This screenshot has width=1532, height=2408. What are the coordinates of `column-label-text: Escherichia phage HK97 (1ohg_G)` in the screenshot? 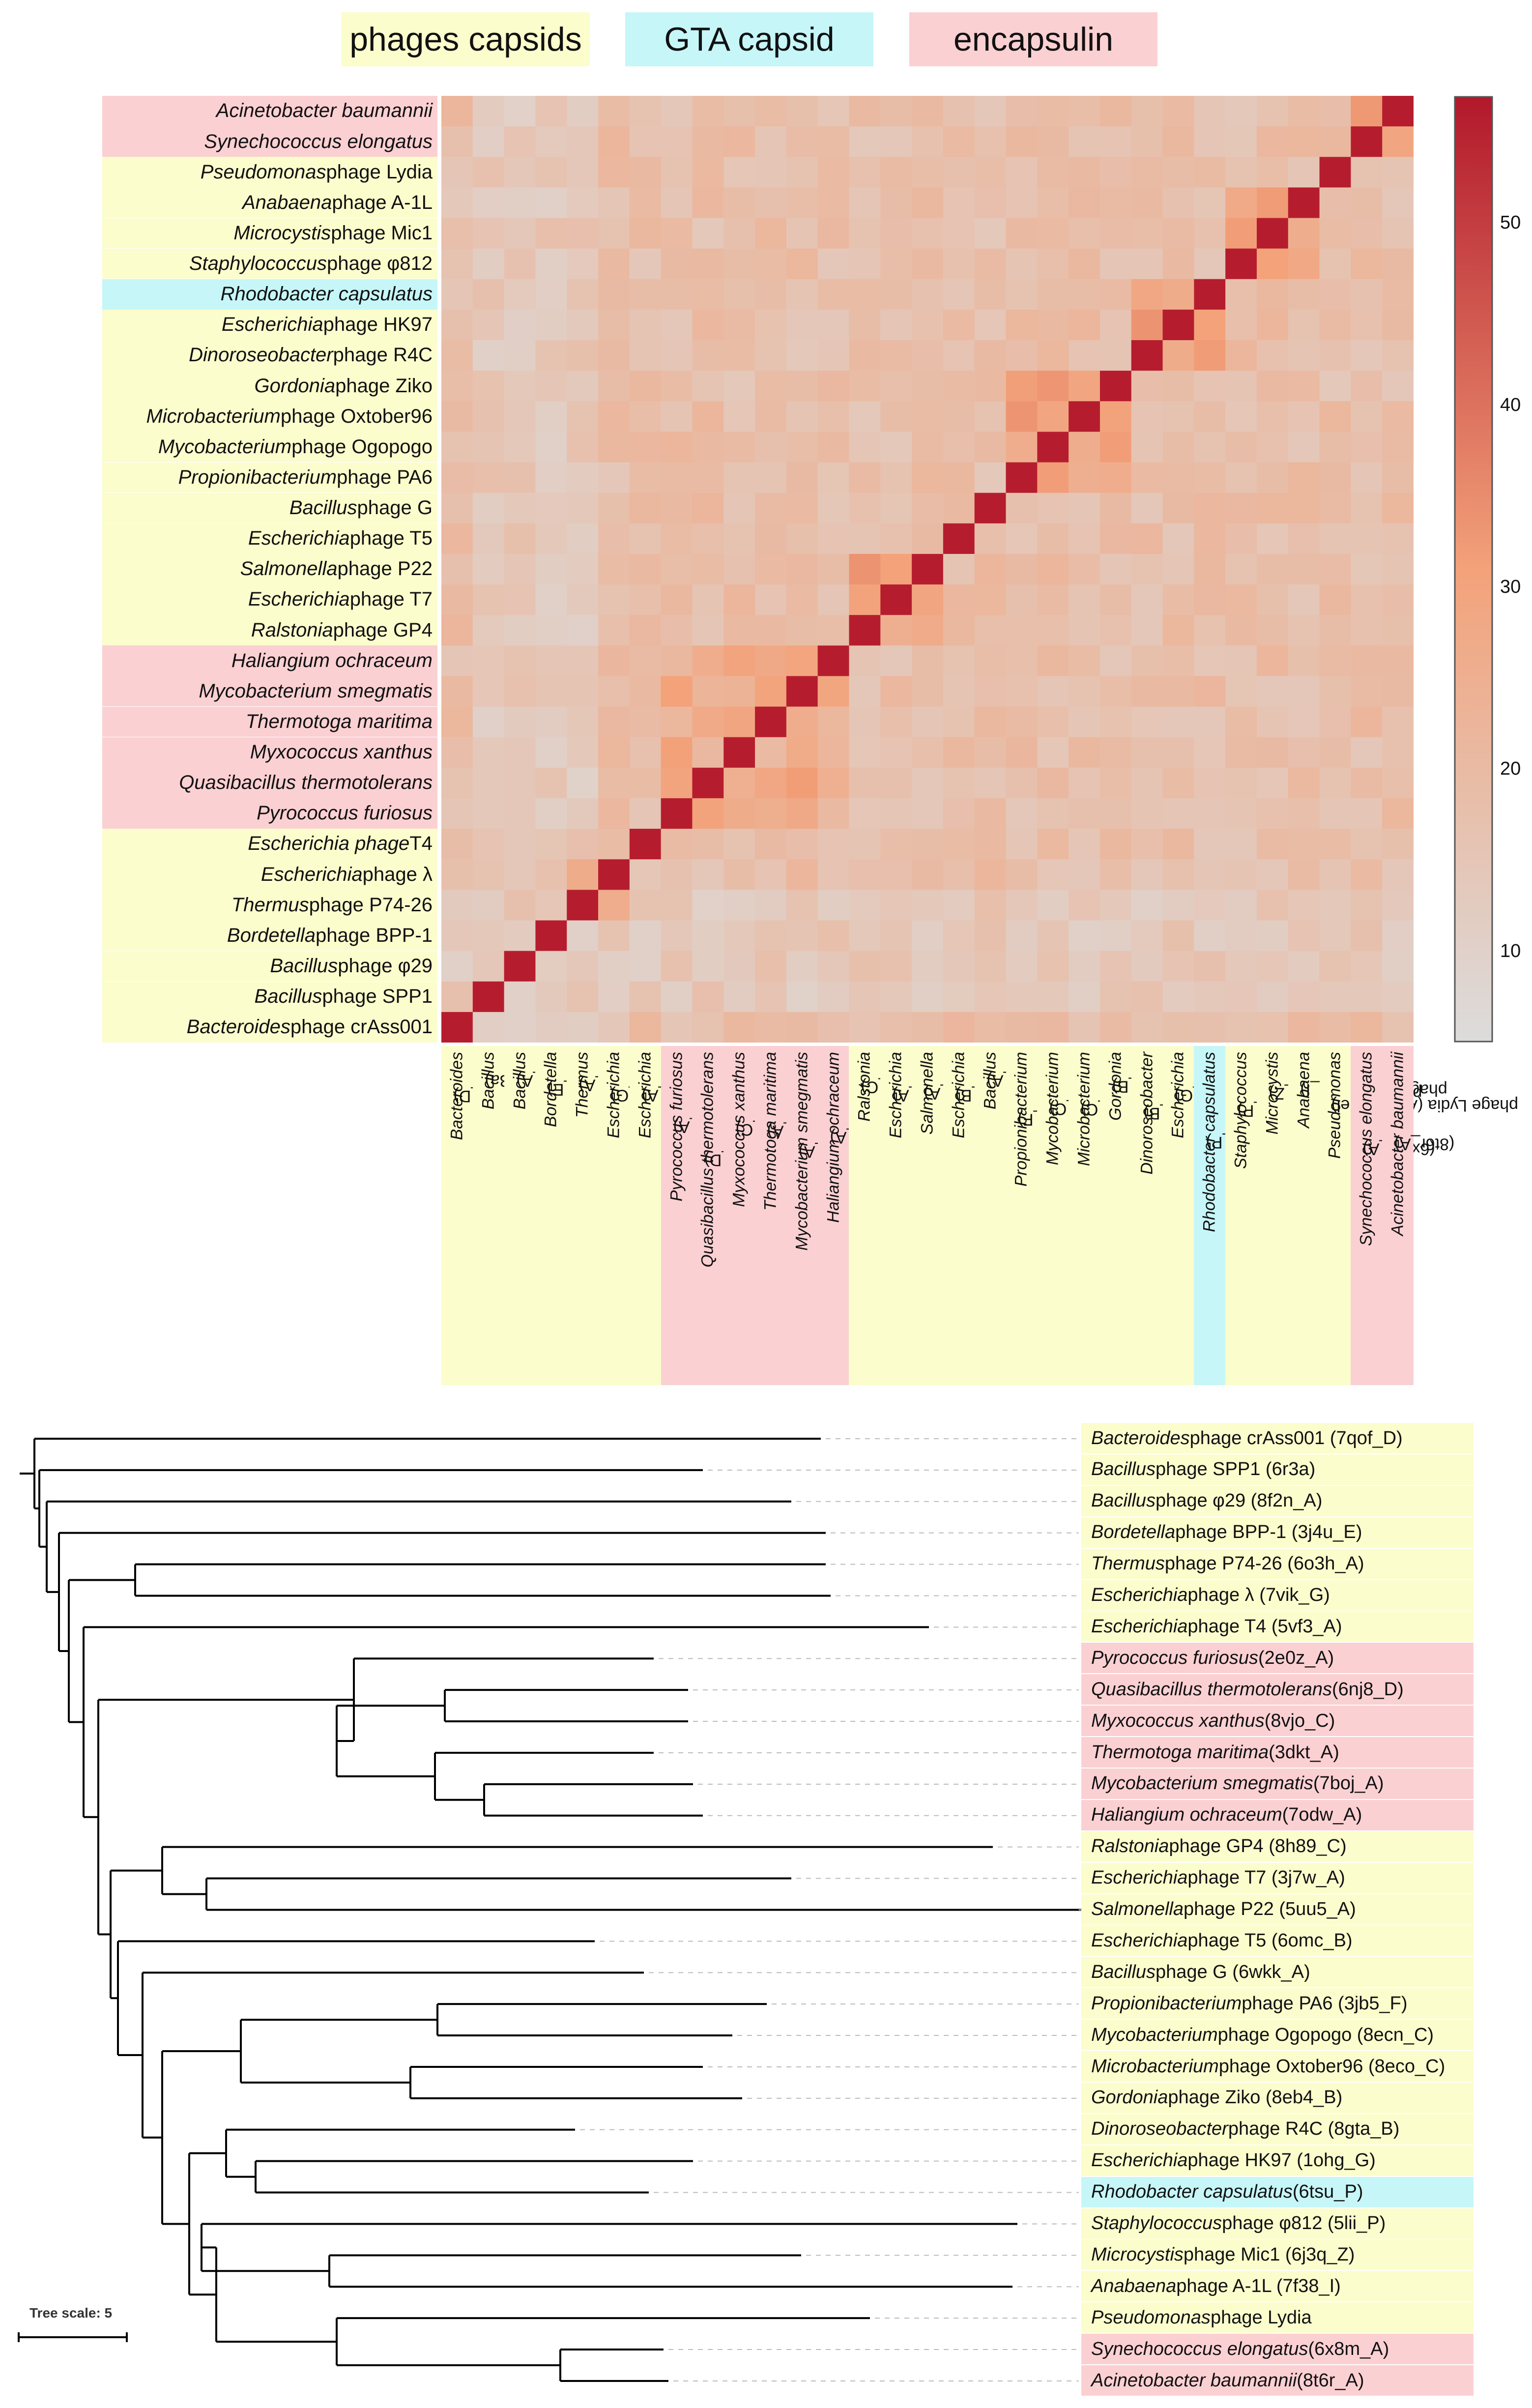 It's located at (1256, 1095).